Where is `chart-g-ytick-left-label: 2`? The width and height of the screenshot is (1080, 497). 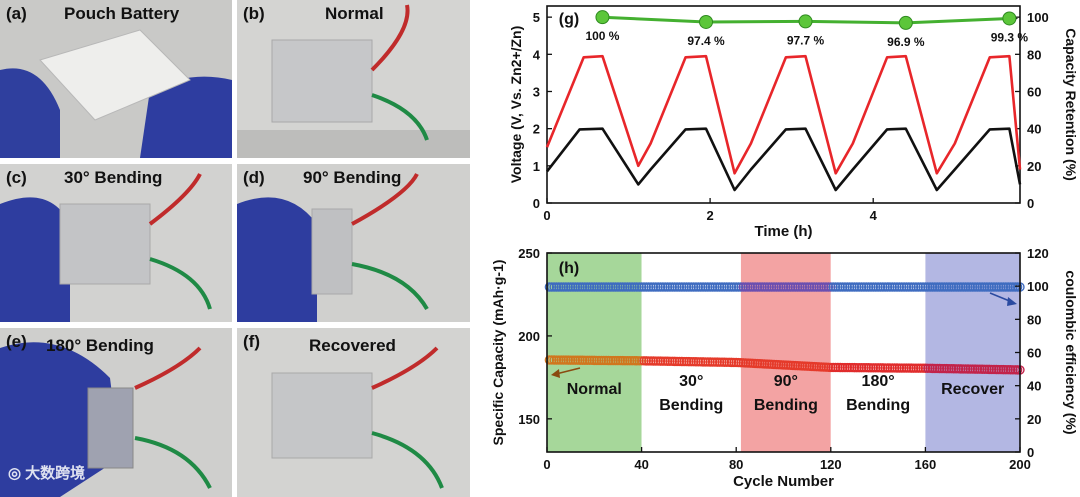 chart-g-ytick-left-label: 2 is located at coordinates (536, 129).